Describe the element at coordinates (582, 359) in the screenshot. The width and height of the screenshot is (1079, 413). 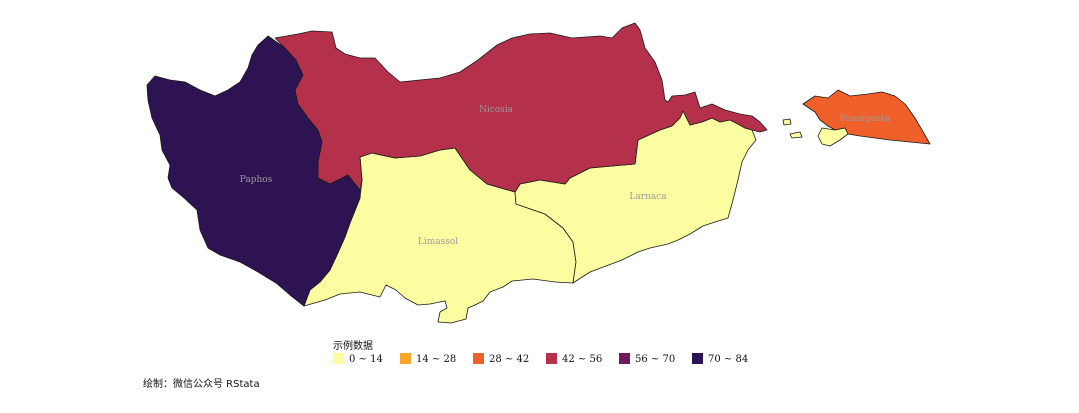
I see `legend-label: 42 ~ 56` at that location.